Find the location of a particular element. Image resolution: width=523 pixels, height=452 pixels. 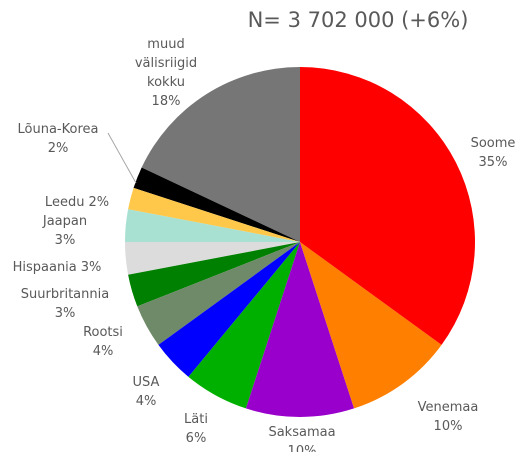

category-label: Hispaania is located at coordinates (44, 267).